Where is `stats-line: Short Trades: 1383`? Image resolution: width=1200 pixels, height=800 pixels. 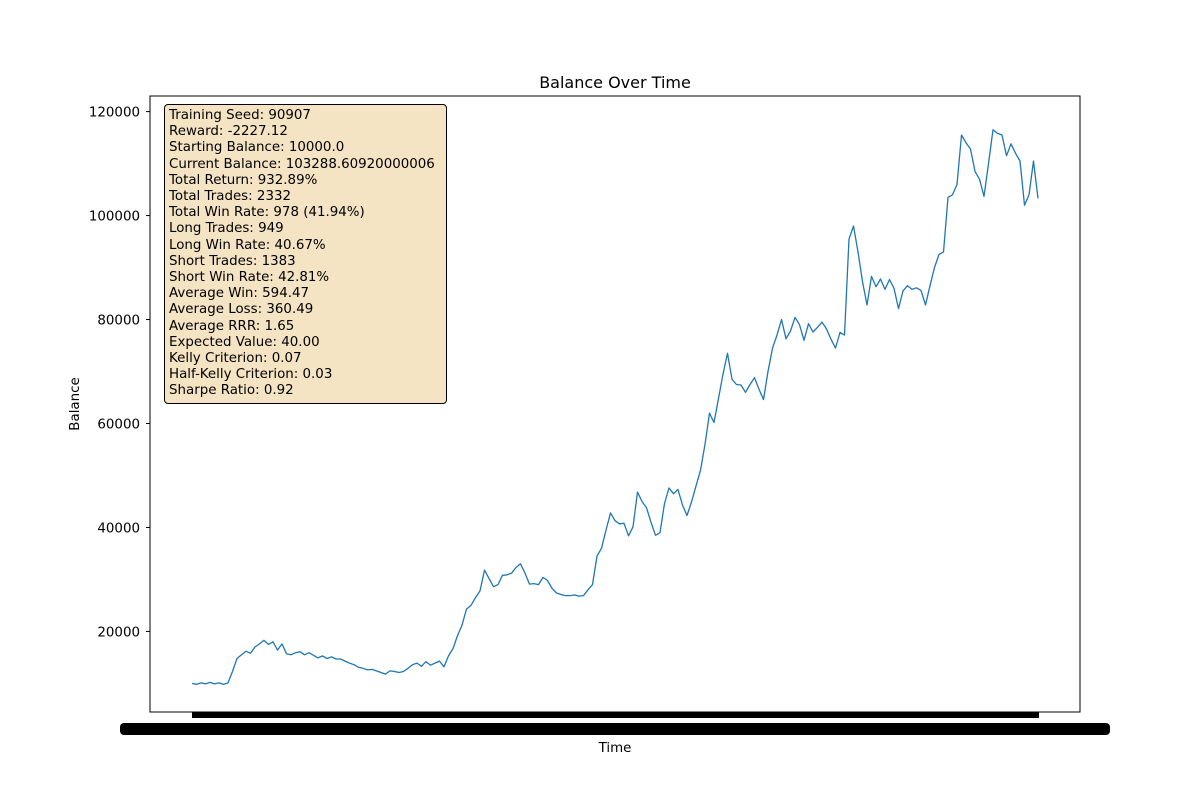
stats-line: Short Trades: 1383 is located at coordinates (232, 261).